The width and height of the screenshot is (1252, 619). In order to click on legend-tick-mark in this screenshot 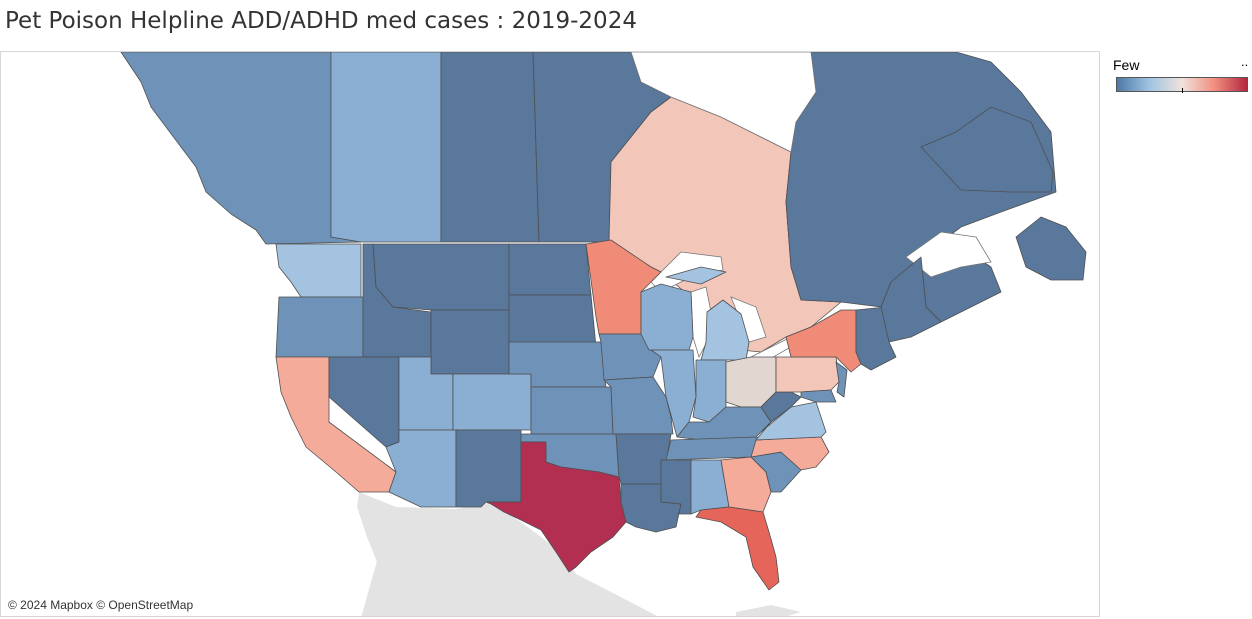, I will do `click(1182, 90)`.